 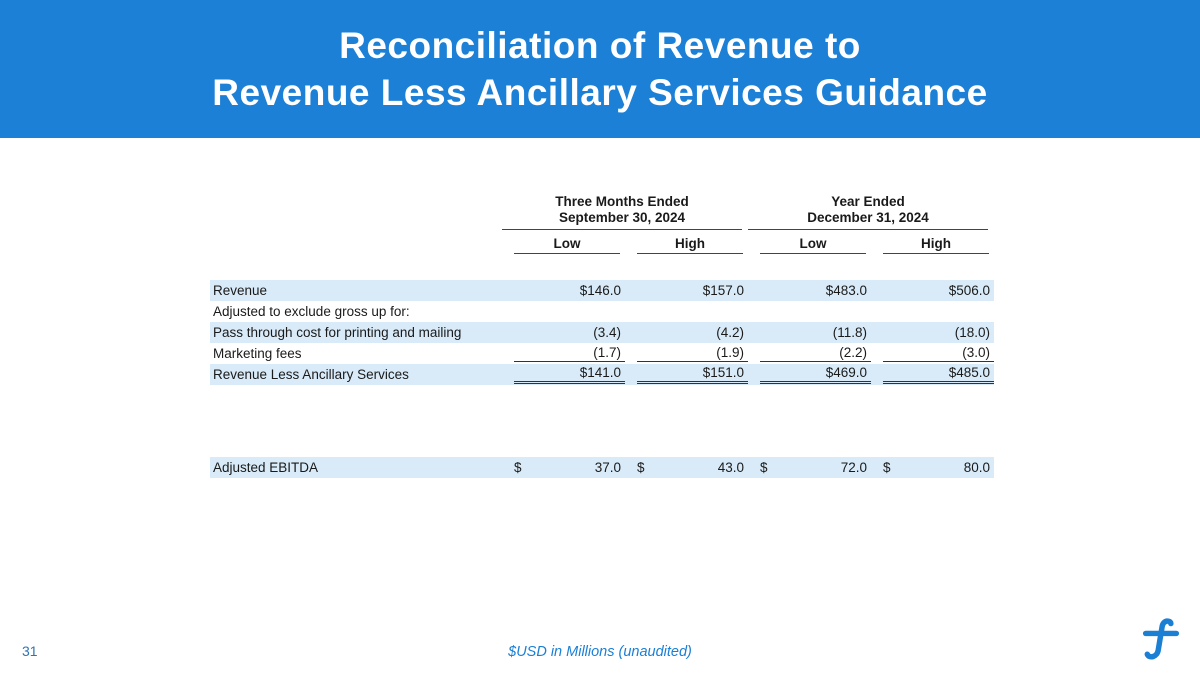 I want to click on cell-value: (1.7), so click(x=569, y=353).